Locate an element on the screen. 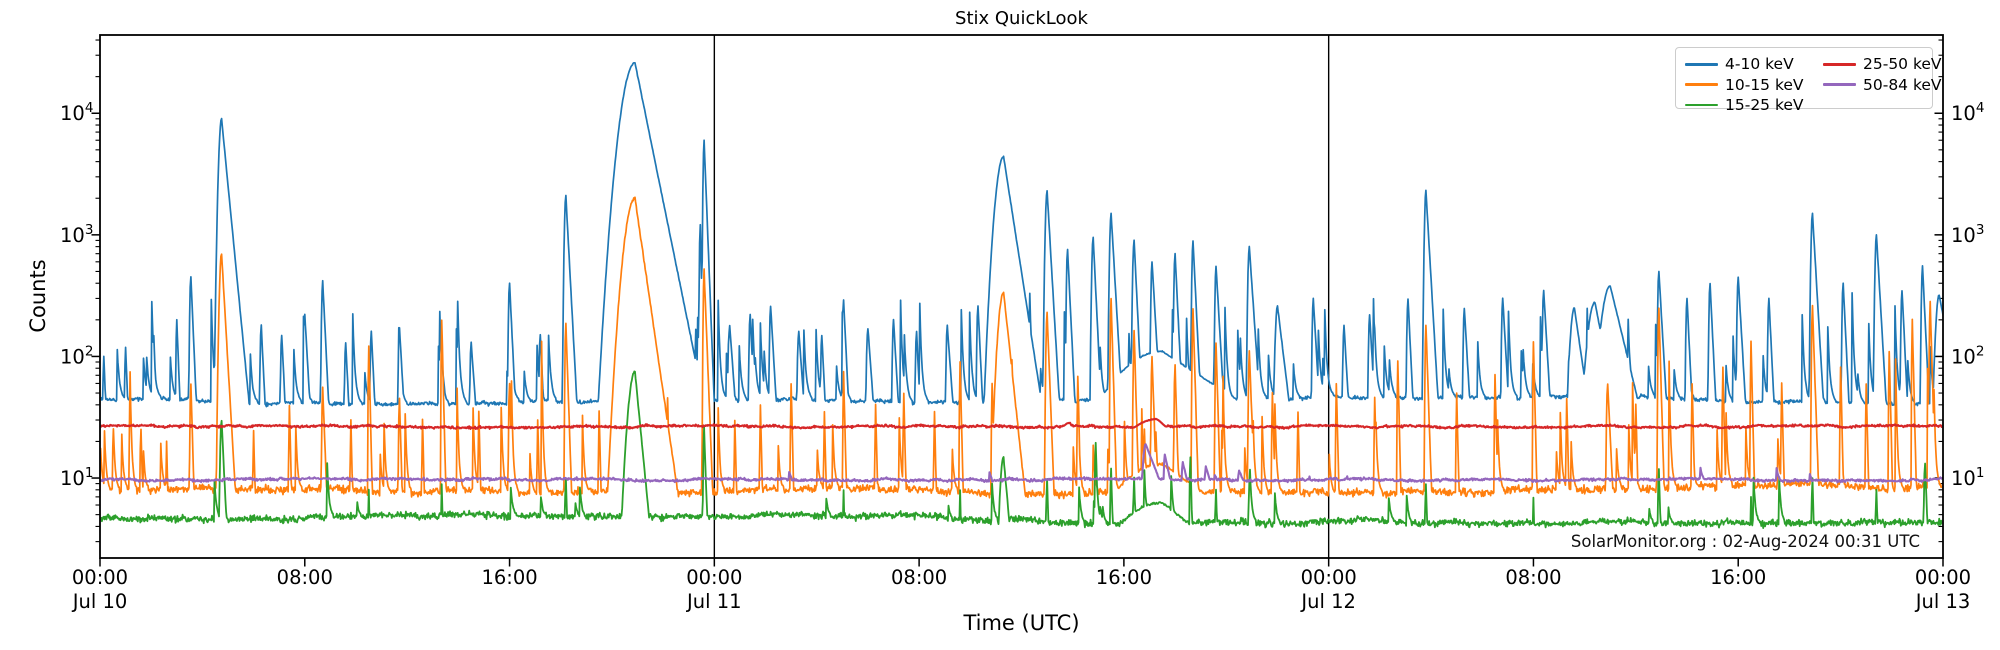 This screenshot has width=2000, height=650. legend-label: 50-84 keV is located at coordinates (1902, 84).